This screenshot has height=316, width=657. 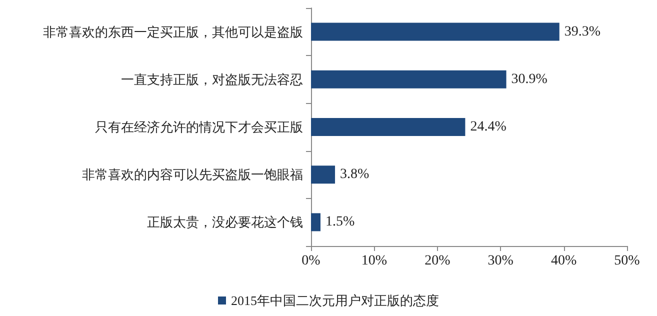 What do you see at coordinates (212, 79) in the screenshot?
I see `y-tick-label: 一直支持正版，对盗版无法容忍` at bounding box center [212, 79].